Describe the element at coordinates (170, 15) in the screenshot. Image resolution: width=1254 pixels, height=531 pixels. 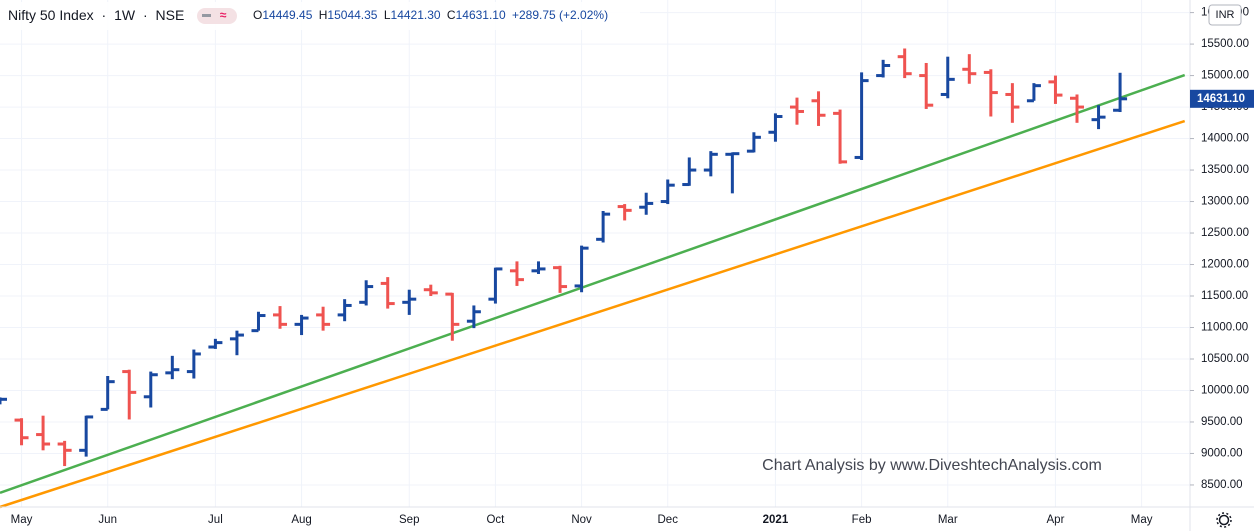
I see `exchange: NSE` at that location.